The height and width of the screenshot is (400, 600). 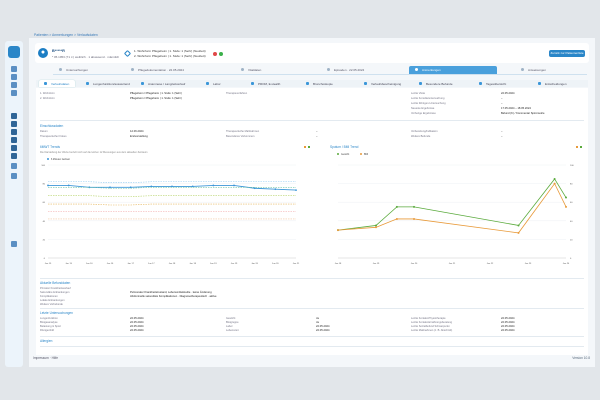 What do you see at coordinates (50, 147) in the screenshot?
I see `chart-title: 6MWT Trends` at bounding box center [50, 147].